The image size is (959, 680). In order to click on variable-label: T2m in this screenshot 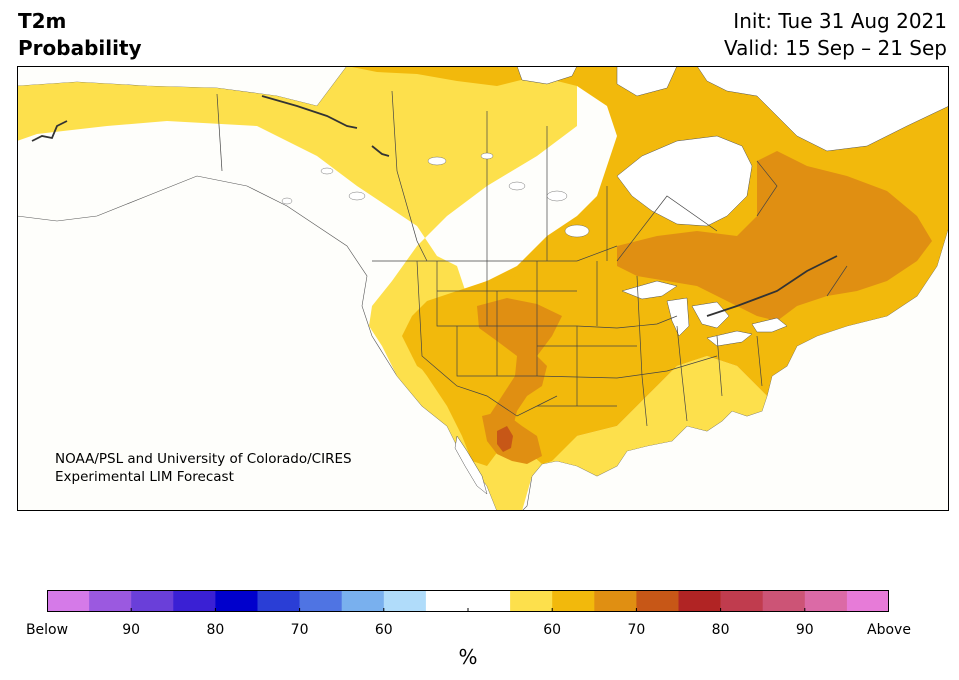, I will do `click(42, 21)`.